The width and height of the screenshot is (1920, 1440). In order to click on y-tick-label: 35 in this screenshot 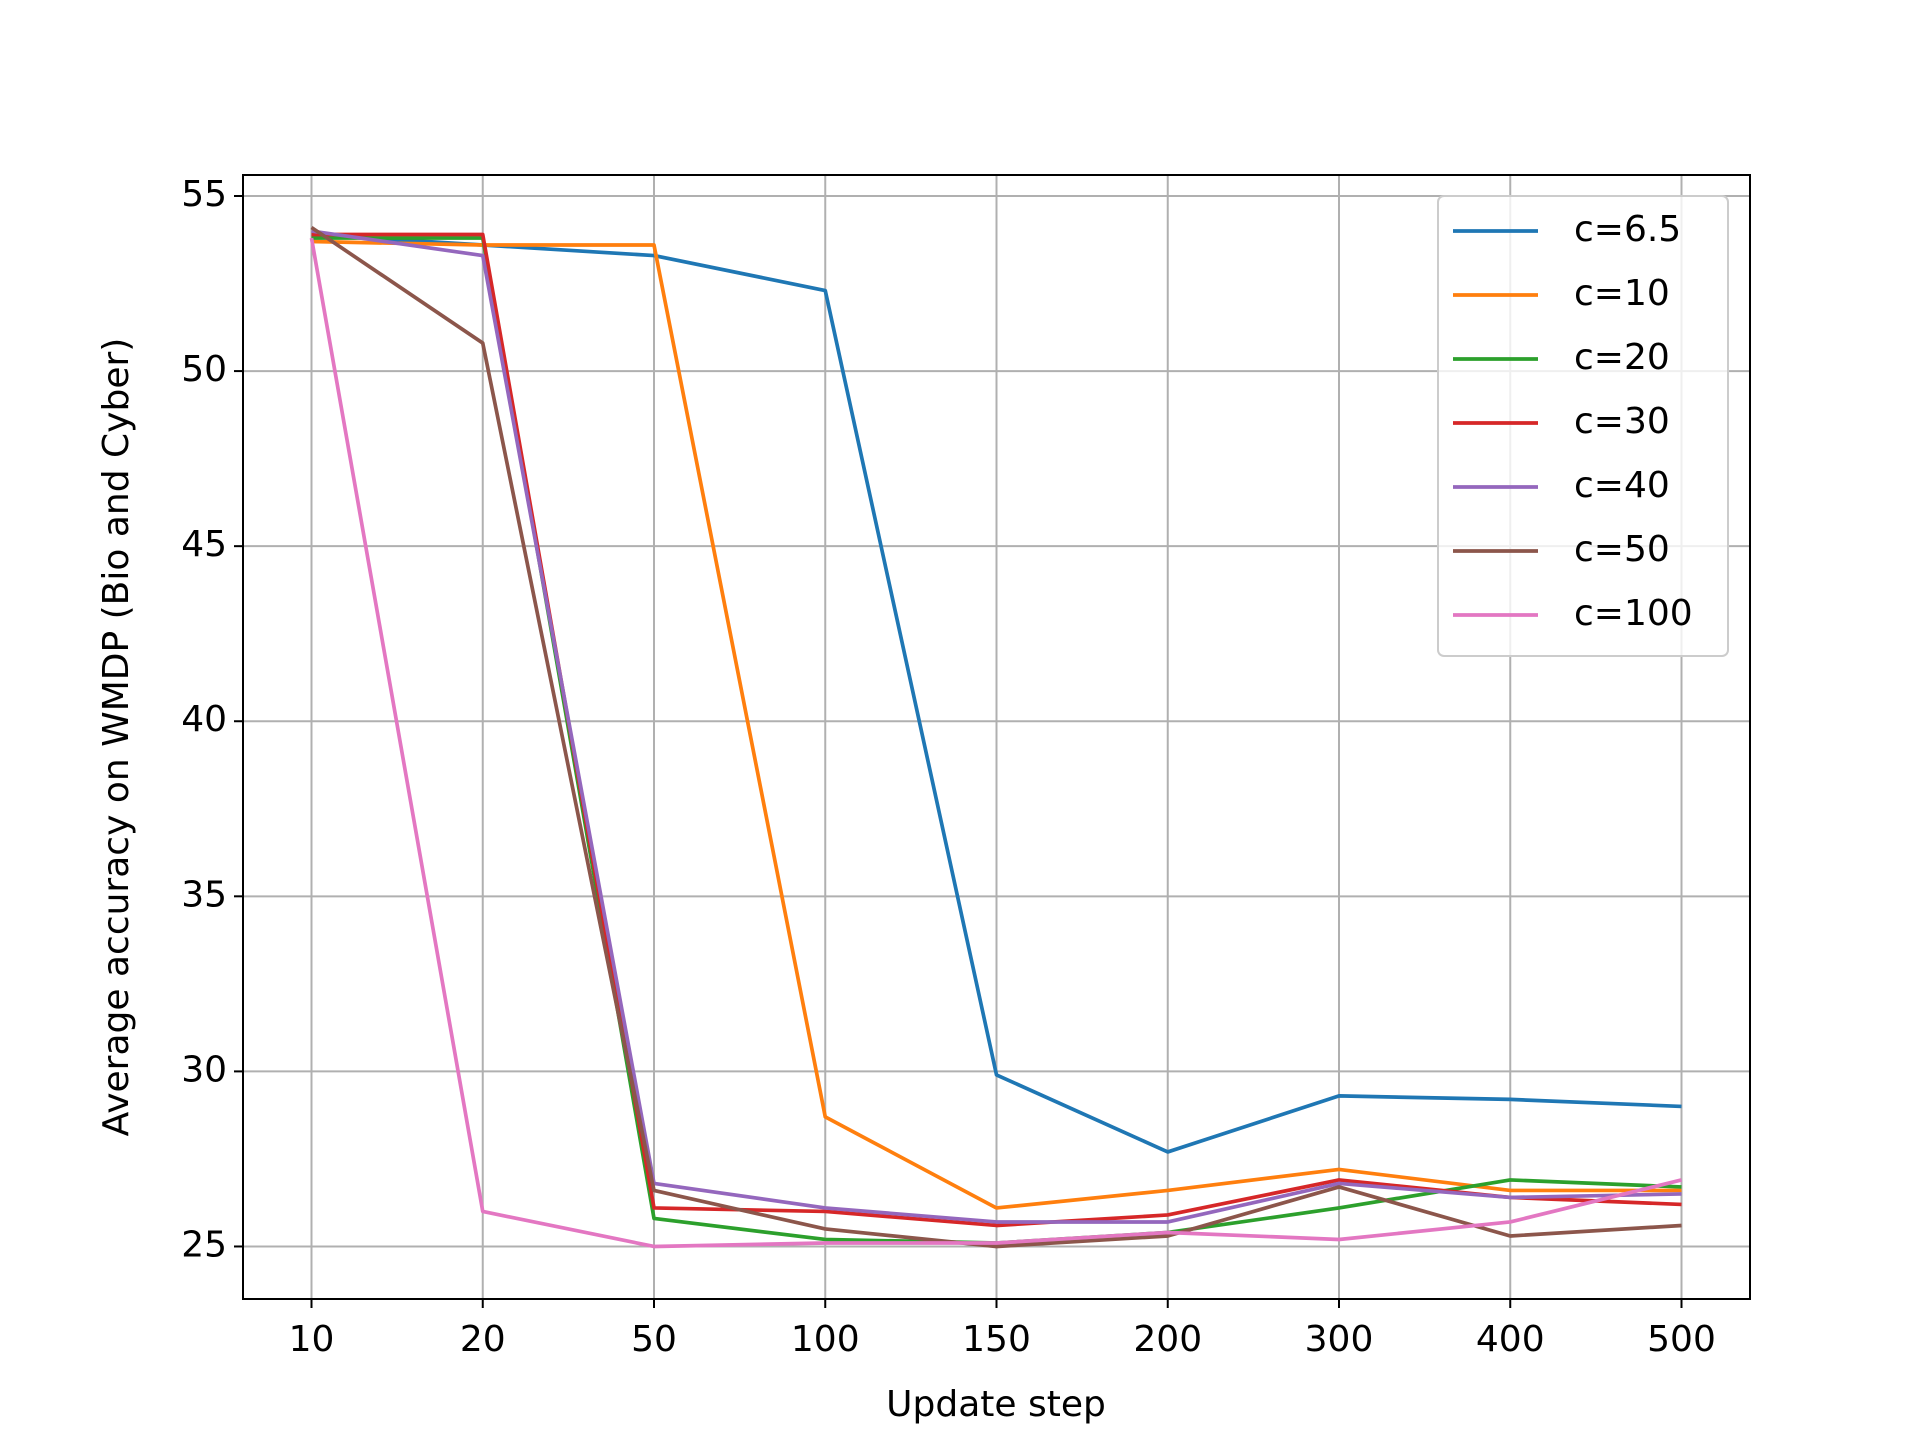, I will do `click(204, 894)`.